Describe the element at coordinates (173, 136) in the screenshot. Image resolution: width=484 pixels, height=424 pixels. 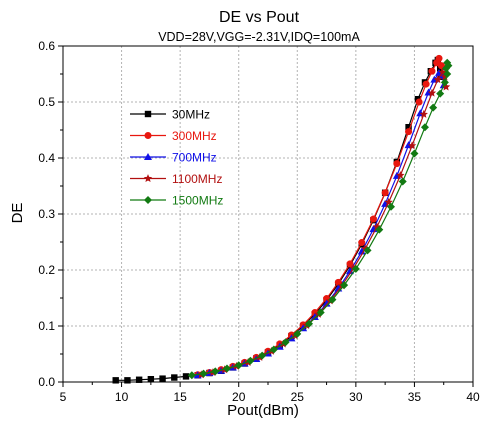
I see `legend-entry: 300MHz` at that location.